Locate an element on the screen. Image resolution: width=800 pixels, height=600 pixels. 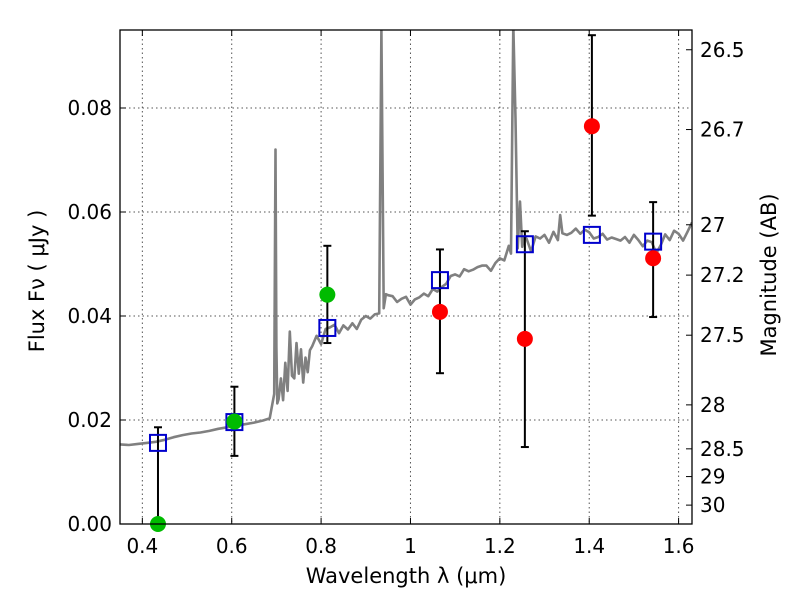
y-tick-label: 0.02 is located at coordinates (89, 420).